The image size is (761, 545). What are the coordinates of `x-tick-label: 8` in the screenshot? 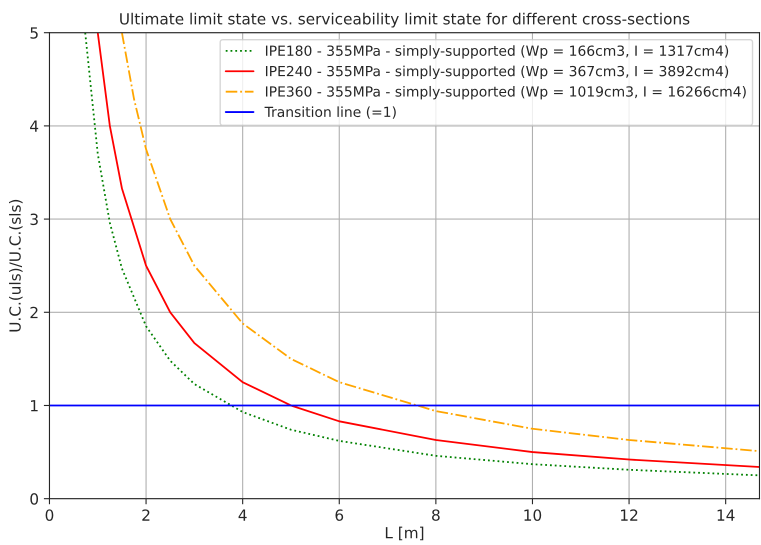 It's located at (436, 515).